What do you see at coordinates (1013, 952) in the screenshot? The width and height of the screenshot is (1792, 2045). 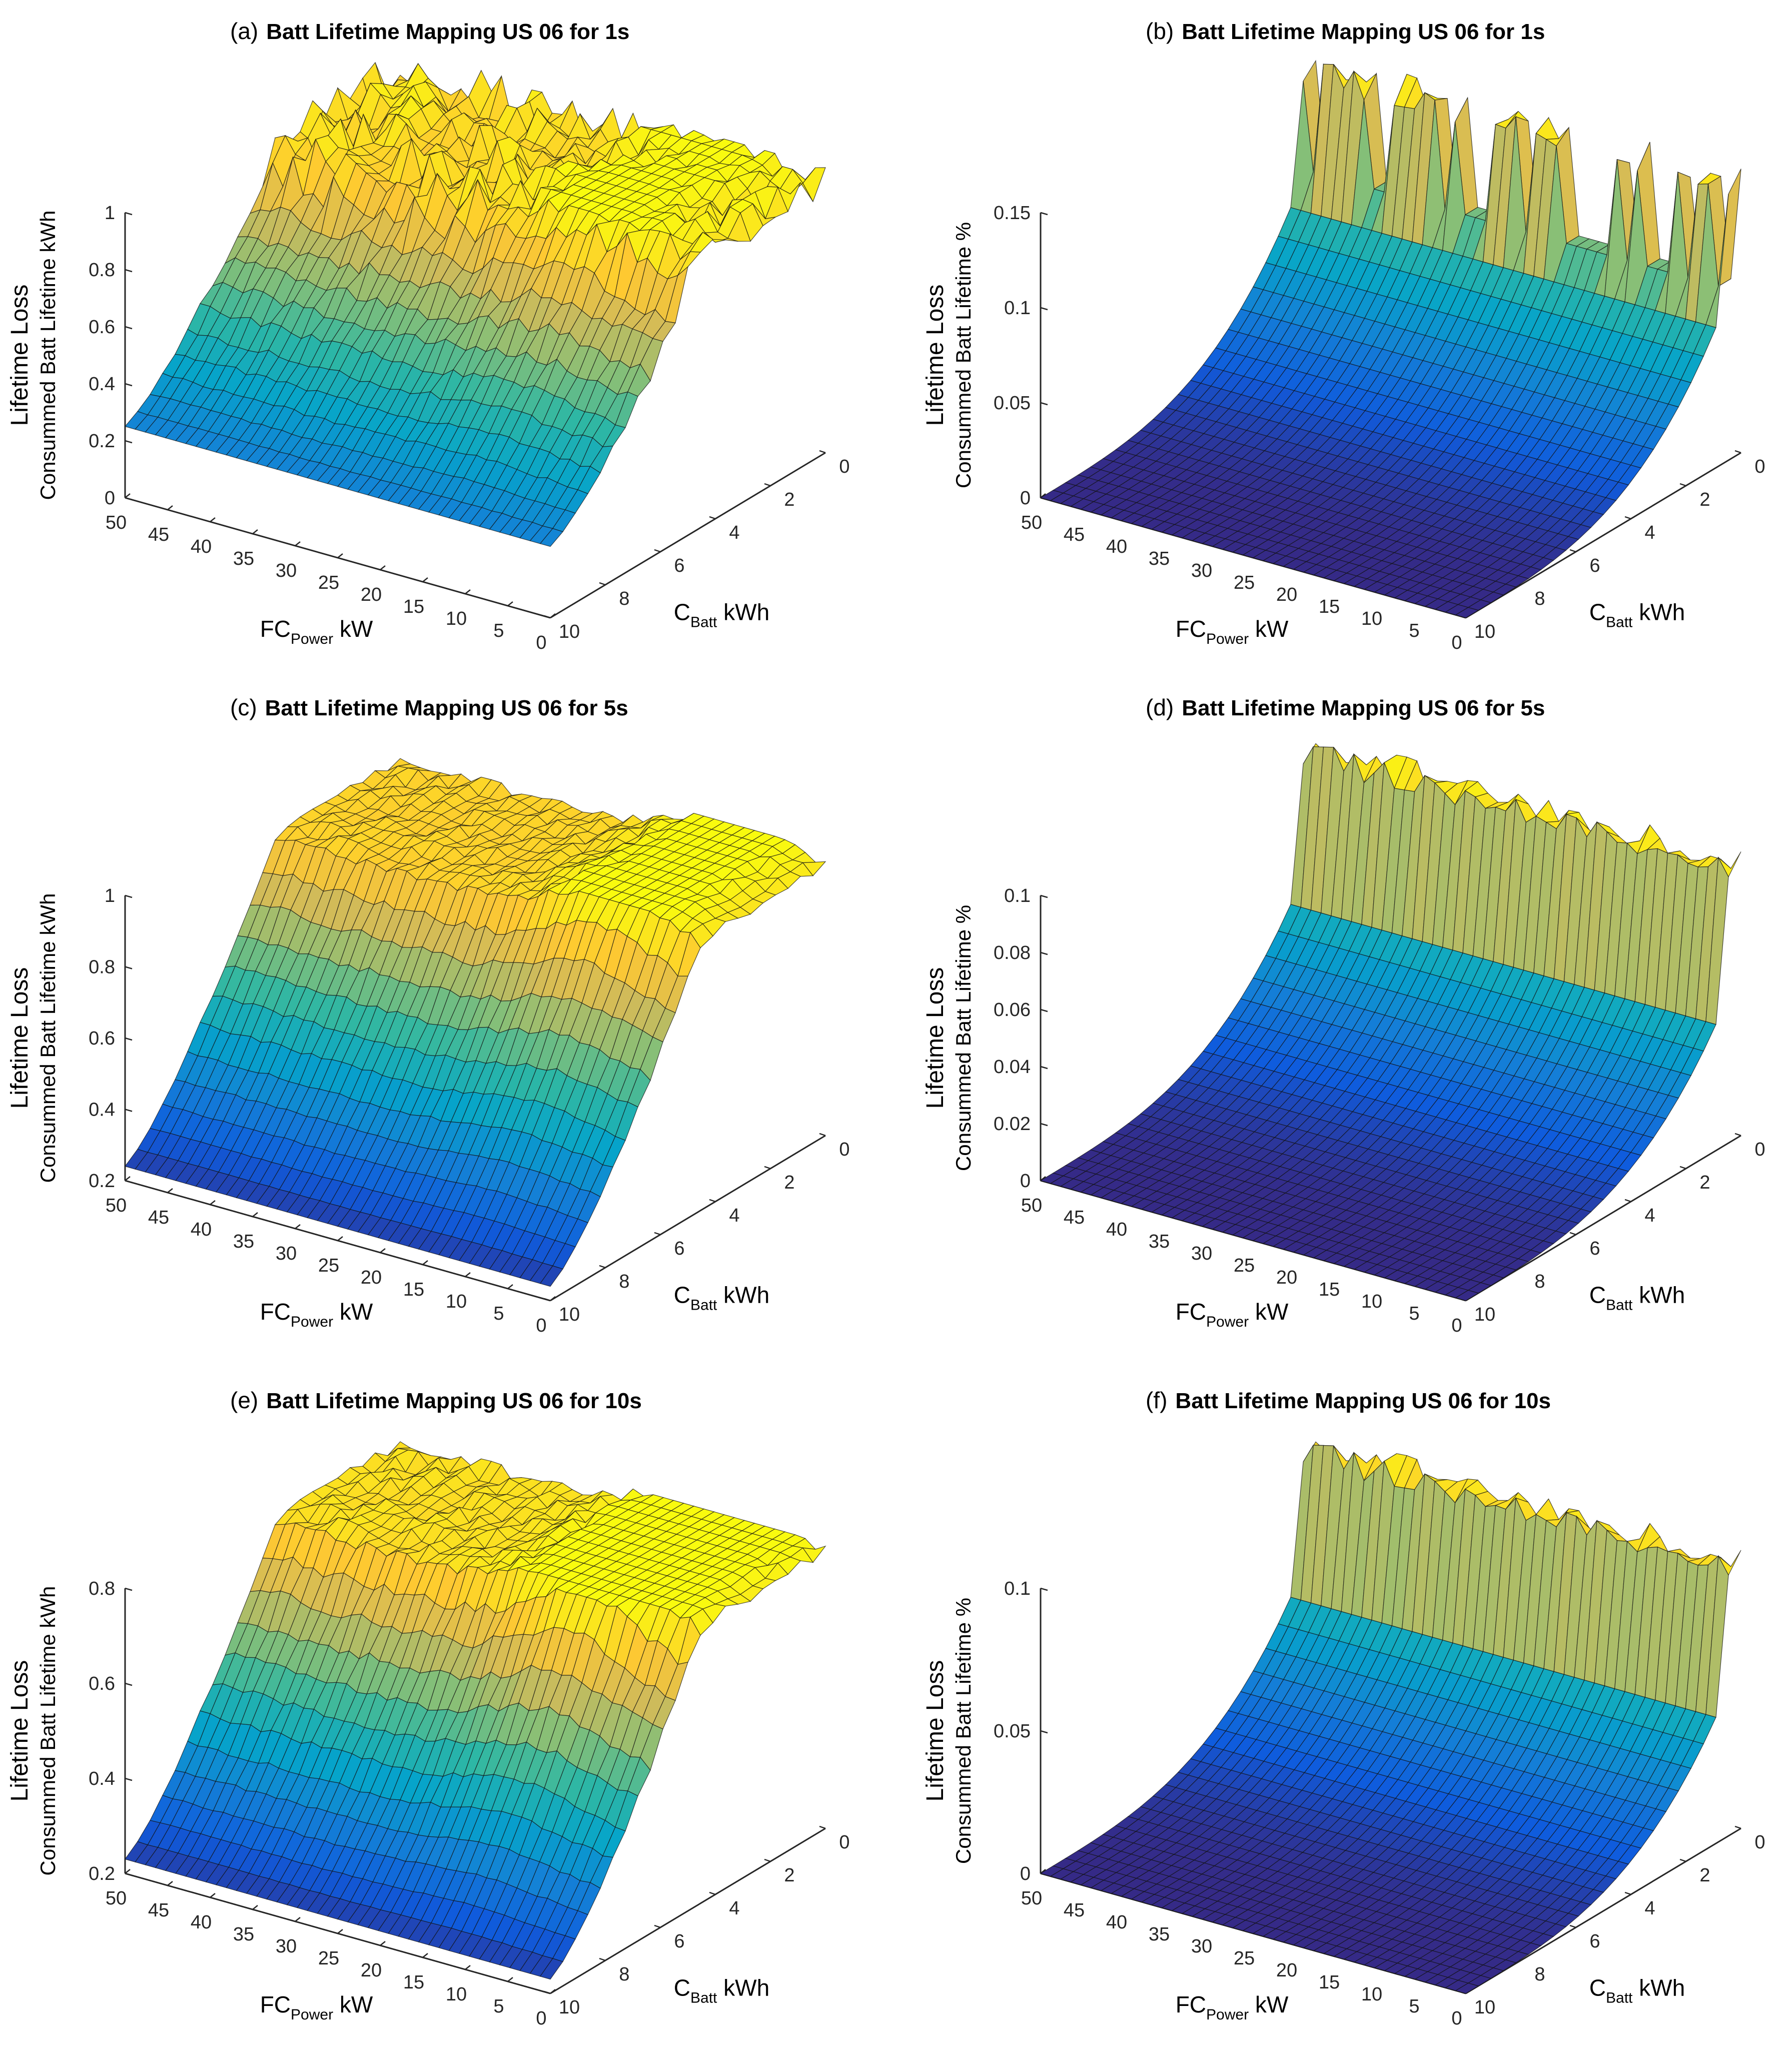 I see `z-tick-label: 0.08` at bounding box center [1013, 952].